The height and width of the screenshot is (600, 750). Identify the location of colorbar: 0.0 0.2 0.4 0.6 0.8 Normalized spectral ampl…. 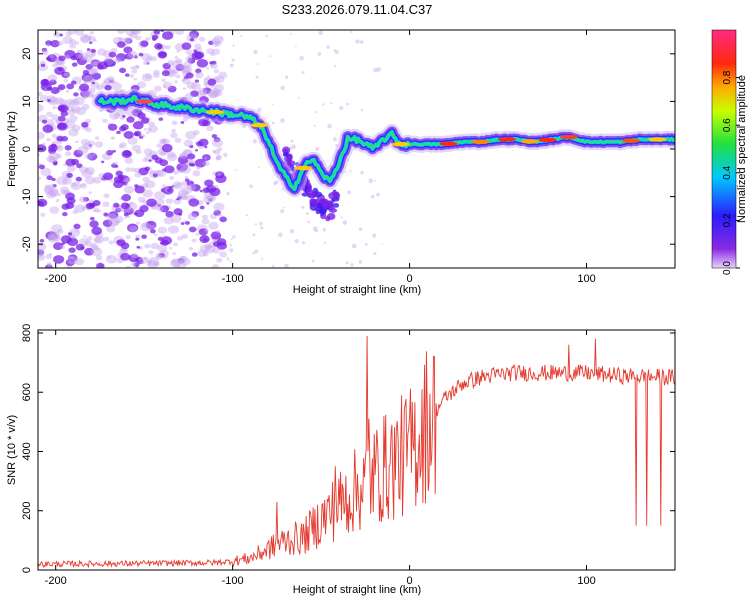
(729, 152).